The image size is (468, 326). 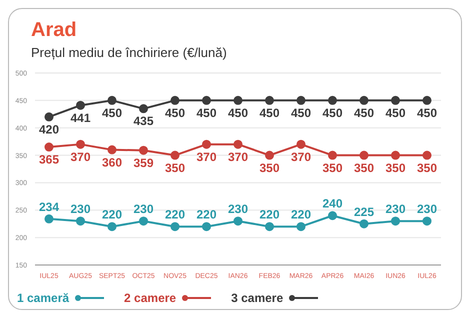 I want to click on chart-title: Arad, so click(x=54, y=30).